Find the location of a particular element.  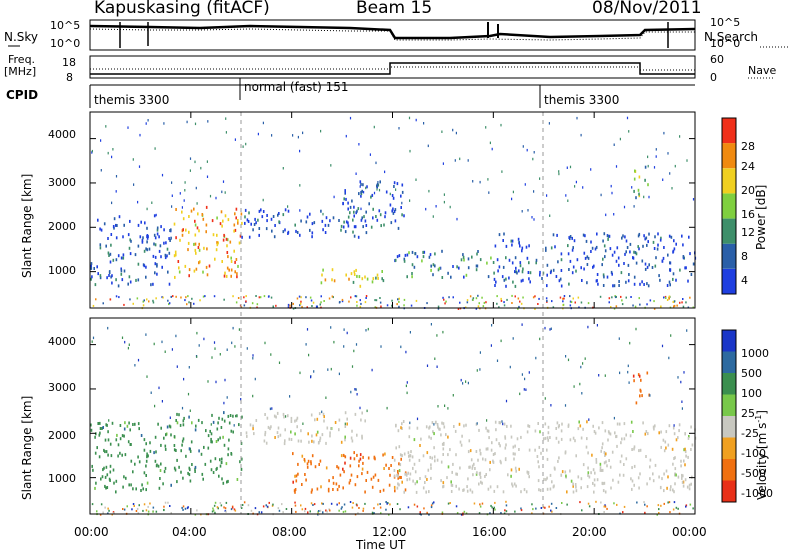

nave-tick-high: 60 is located at coordinates (717, 59).